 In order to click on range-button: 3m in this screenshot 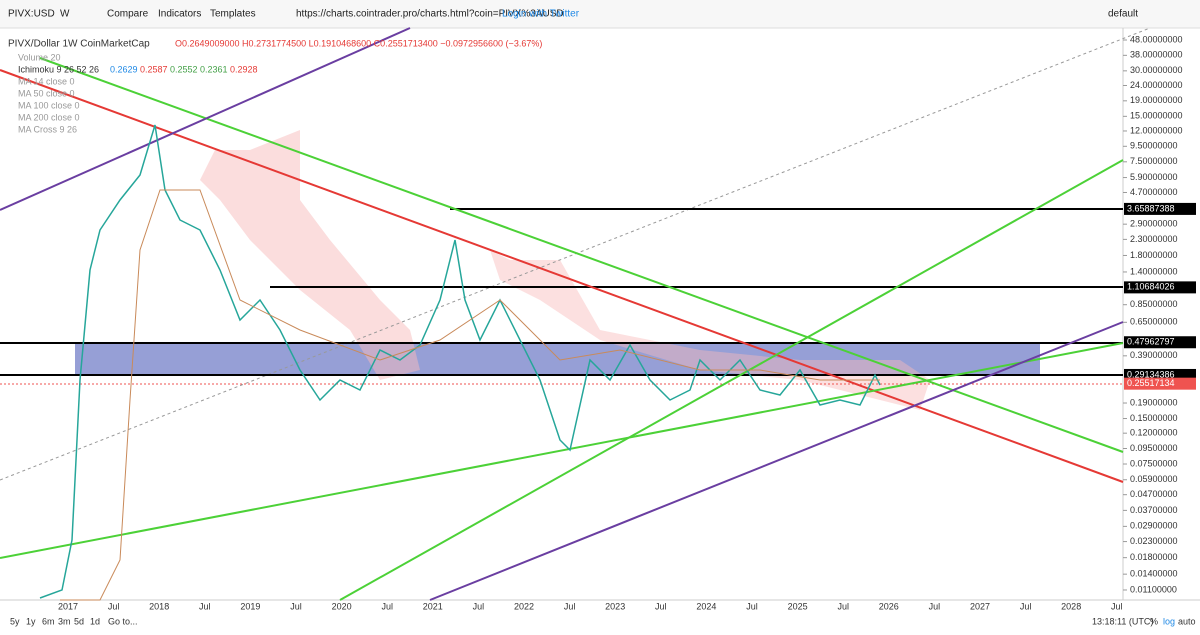, I will do `click(64, 621)`.